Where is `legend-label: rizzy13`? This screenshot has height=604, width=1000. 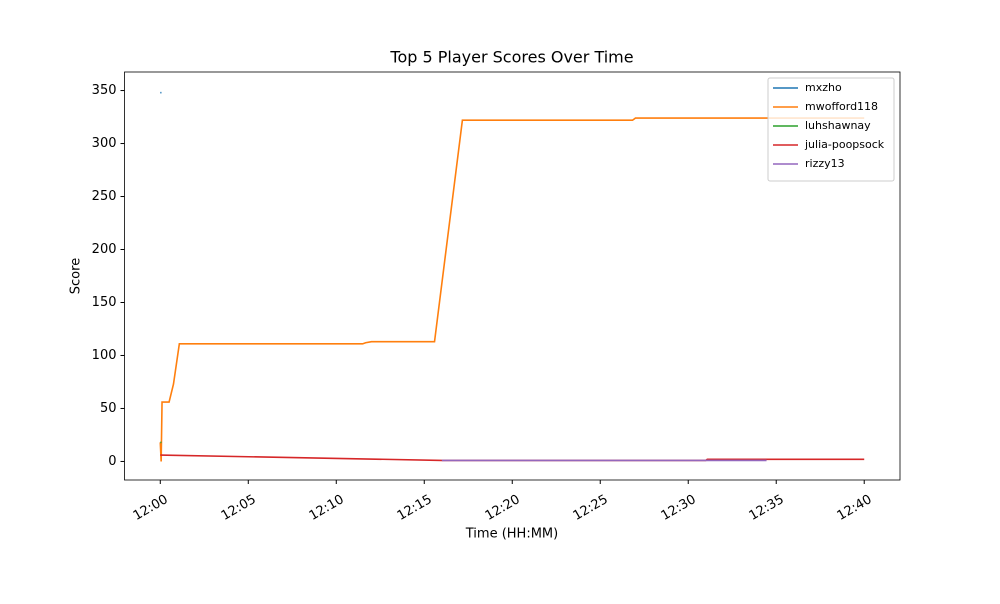
legend-label: rizzy13 is located at coordinates (825, 163).